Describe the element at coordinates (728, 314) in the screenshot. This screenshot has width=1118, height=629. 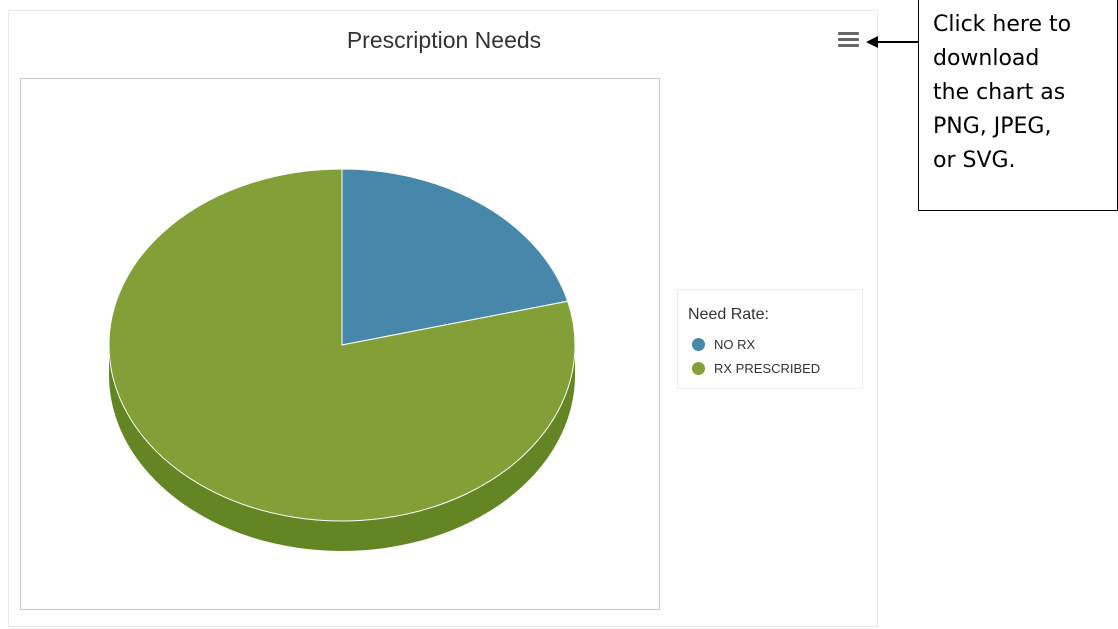
I see `legend-title: Need Rate:` at that location.